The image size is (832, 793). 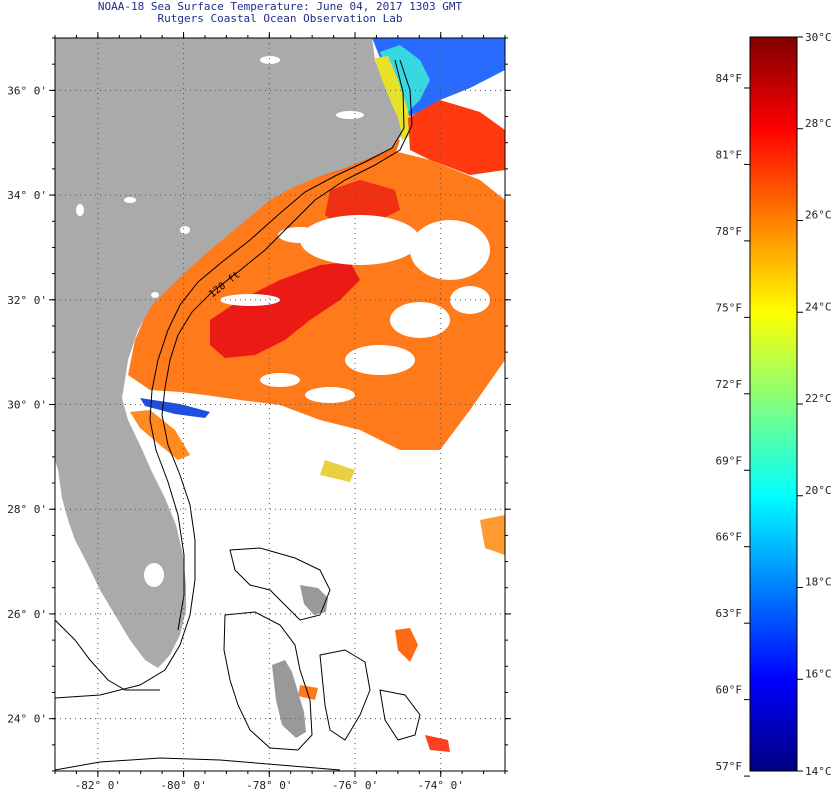 What do you see at coordinates (818, 673) in the screenshot?
I see `colorbar-c-label: 16°C` at bounding box center [818, 673].